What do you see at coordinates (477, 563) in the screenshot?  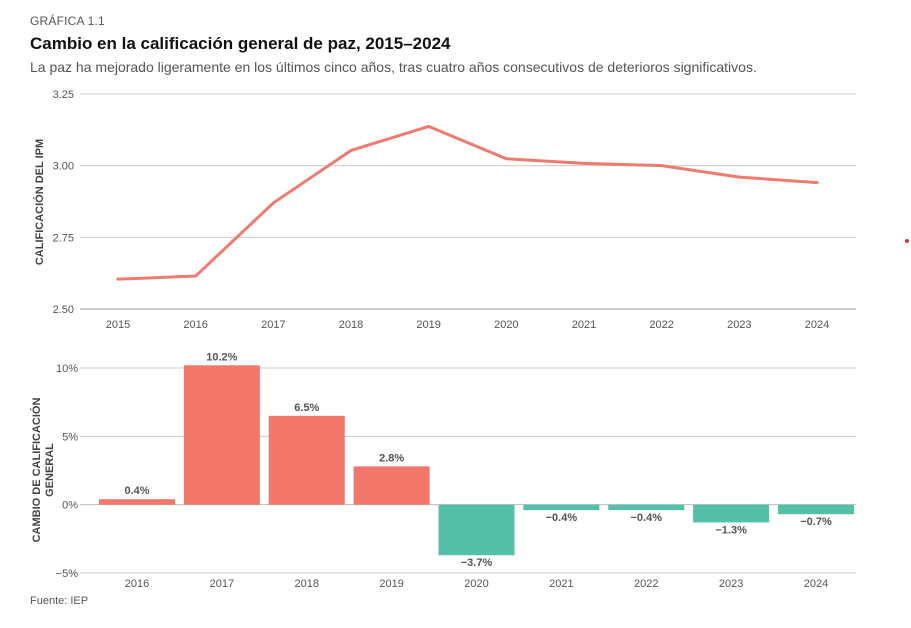 I see `data-label: −3.7%` at bounding box center [477, 563].